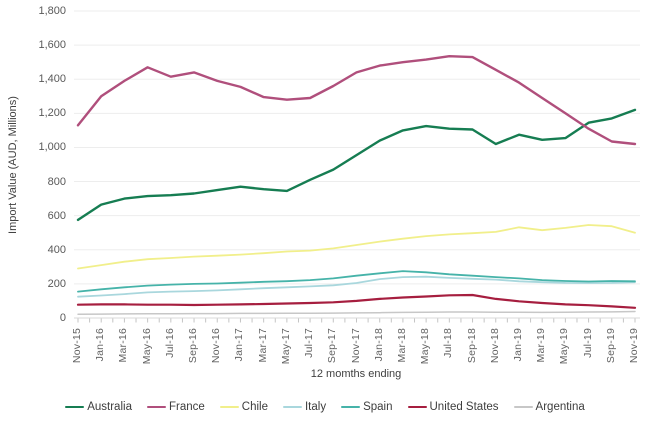  I want to click on x-tick-label: Mar-18, so click(401, 345).